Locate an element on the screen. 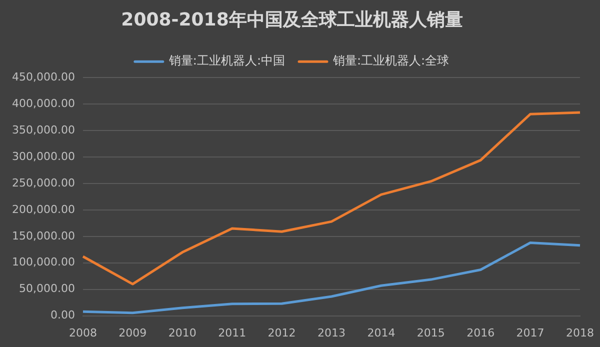 The image size is (600, 347). y-tick-label: 350,000.00 is located at coordinates (43, 129).